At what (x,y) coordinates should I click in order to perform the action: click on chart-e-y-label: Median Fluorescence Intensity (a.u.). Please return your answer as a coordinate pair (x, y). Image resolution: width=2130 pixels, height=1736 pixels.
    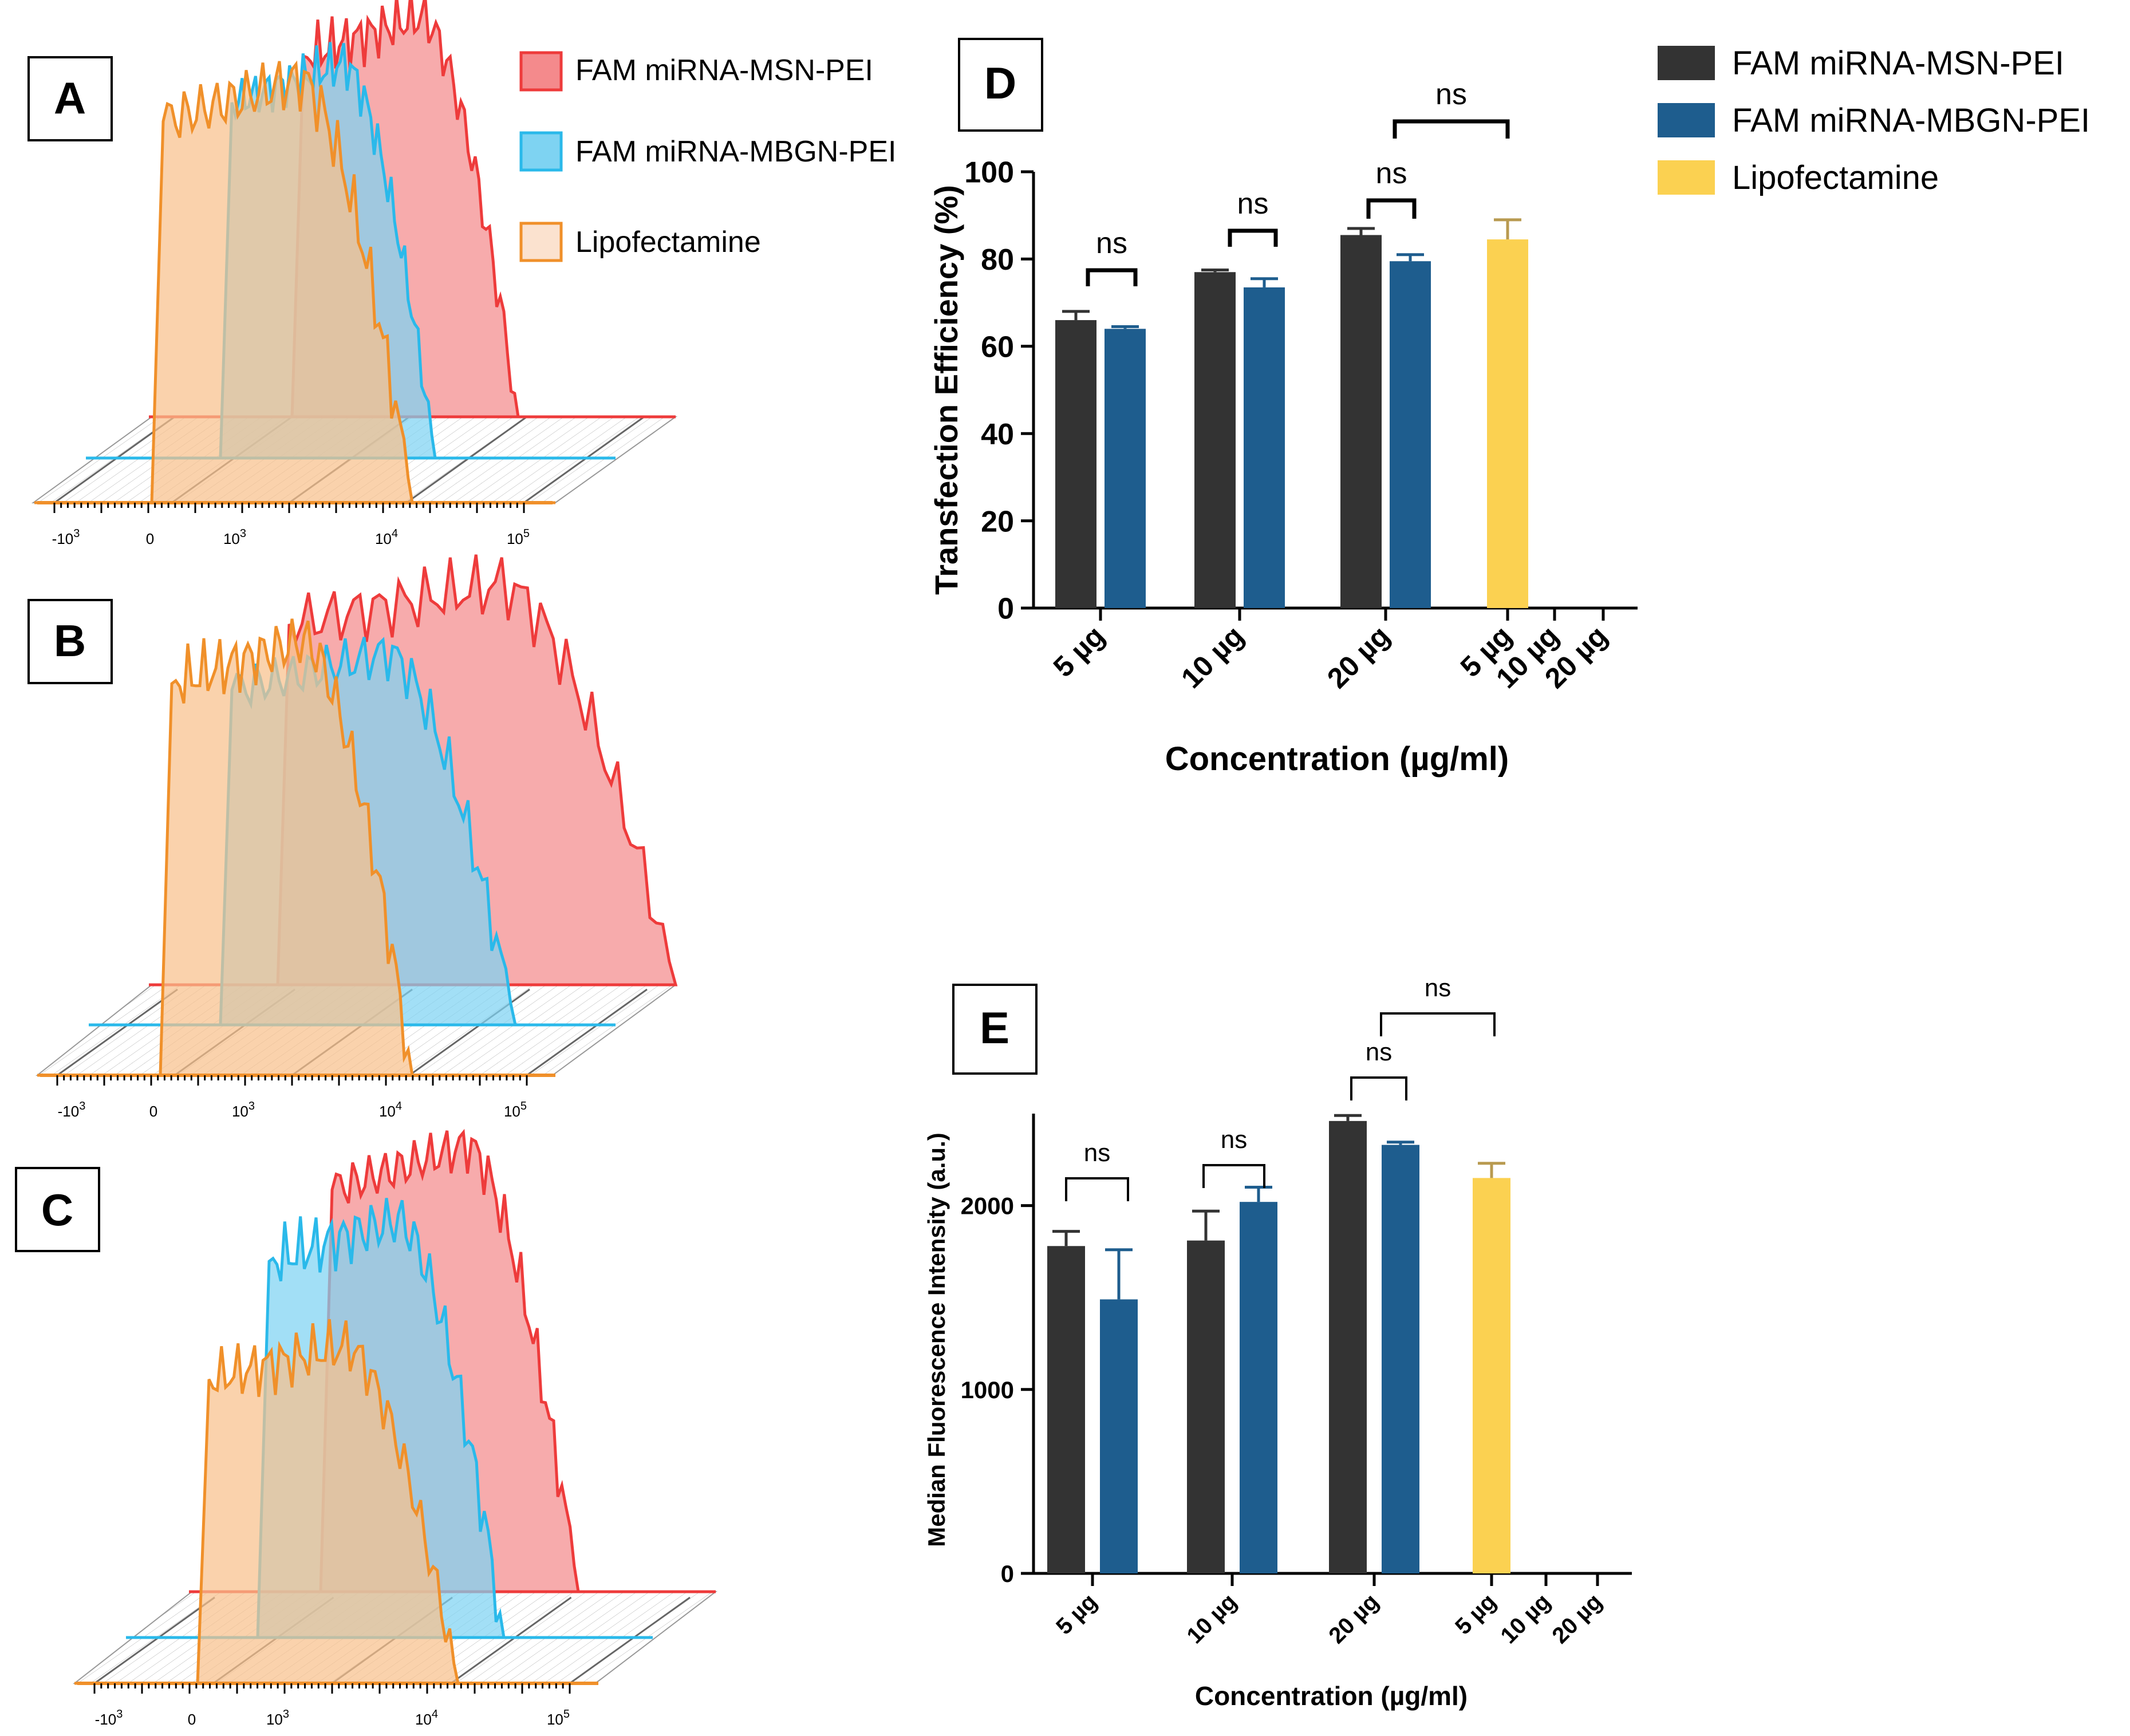
    Looking at the image, I should click on (936, 1340).